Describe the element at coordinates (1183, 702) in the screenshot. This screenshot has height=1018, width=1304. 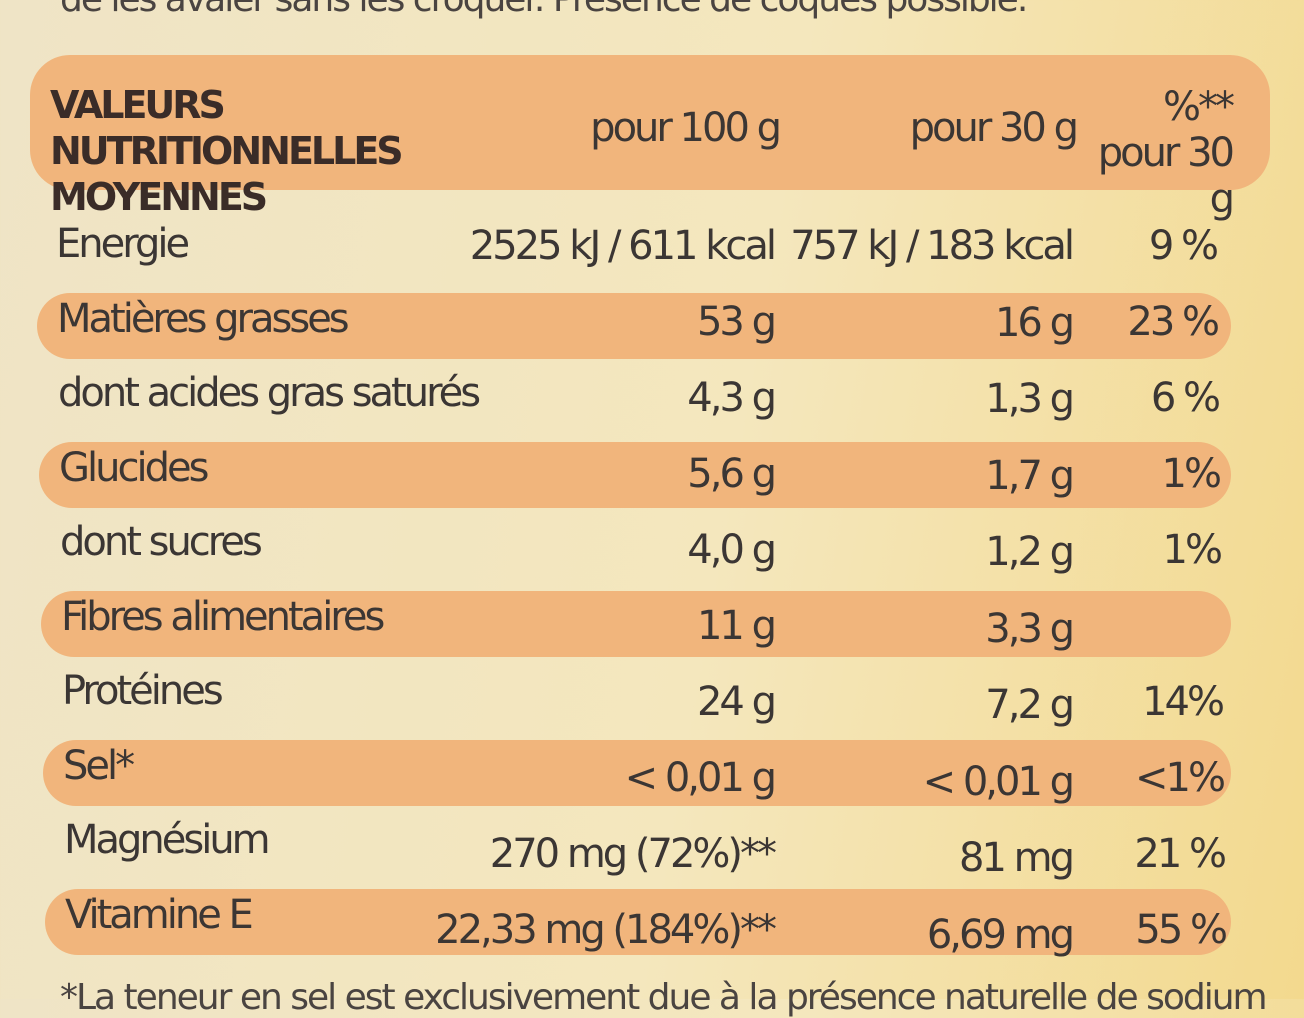
I see `row-percent: 14%` at that location.